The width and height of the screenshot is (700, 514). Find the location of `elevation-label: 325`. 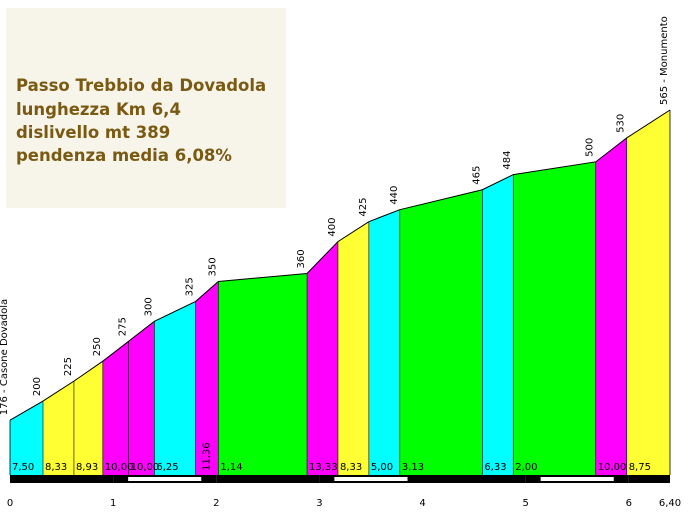

elevation-label: 325 is located at coordinates (190, 286).